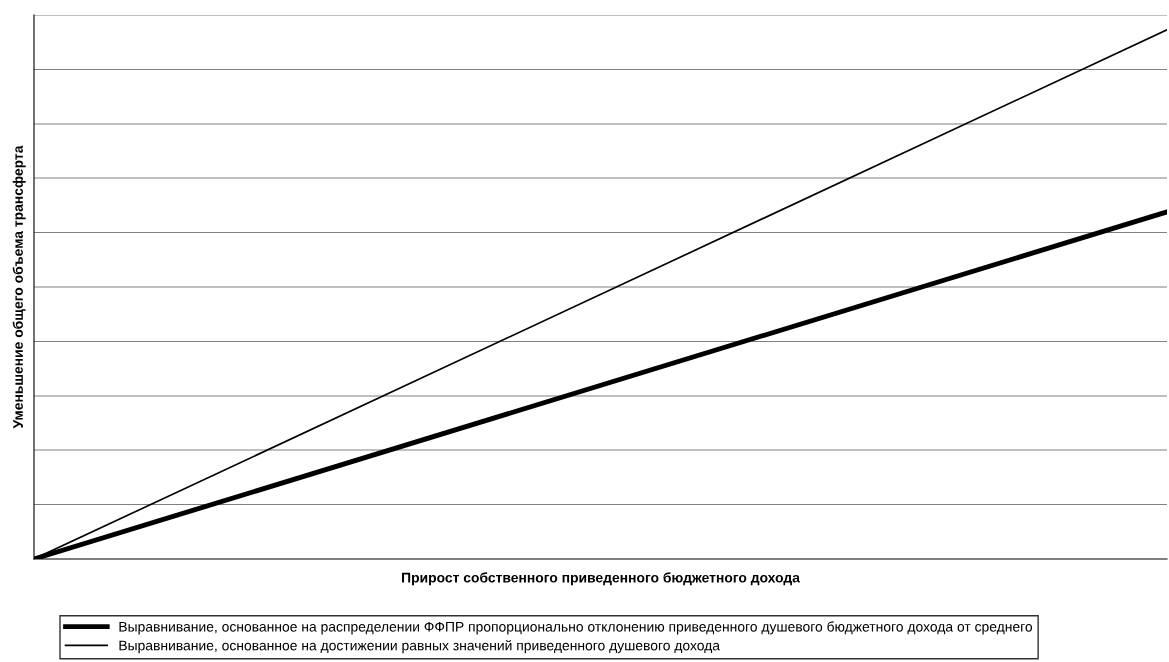  Describe the element at coordinates (576, 628) in the screenshot. I see `legend-label: Выравнивание, основанное на распределении ФФПР пропорционально отклонению приведенного душевого бюджетного дохода от среднего` at that location.